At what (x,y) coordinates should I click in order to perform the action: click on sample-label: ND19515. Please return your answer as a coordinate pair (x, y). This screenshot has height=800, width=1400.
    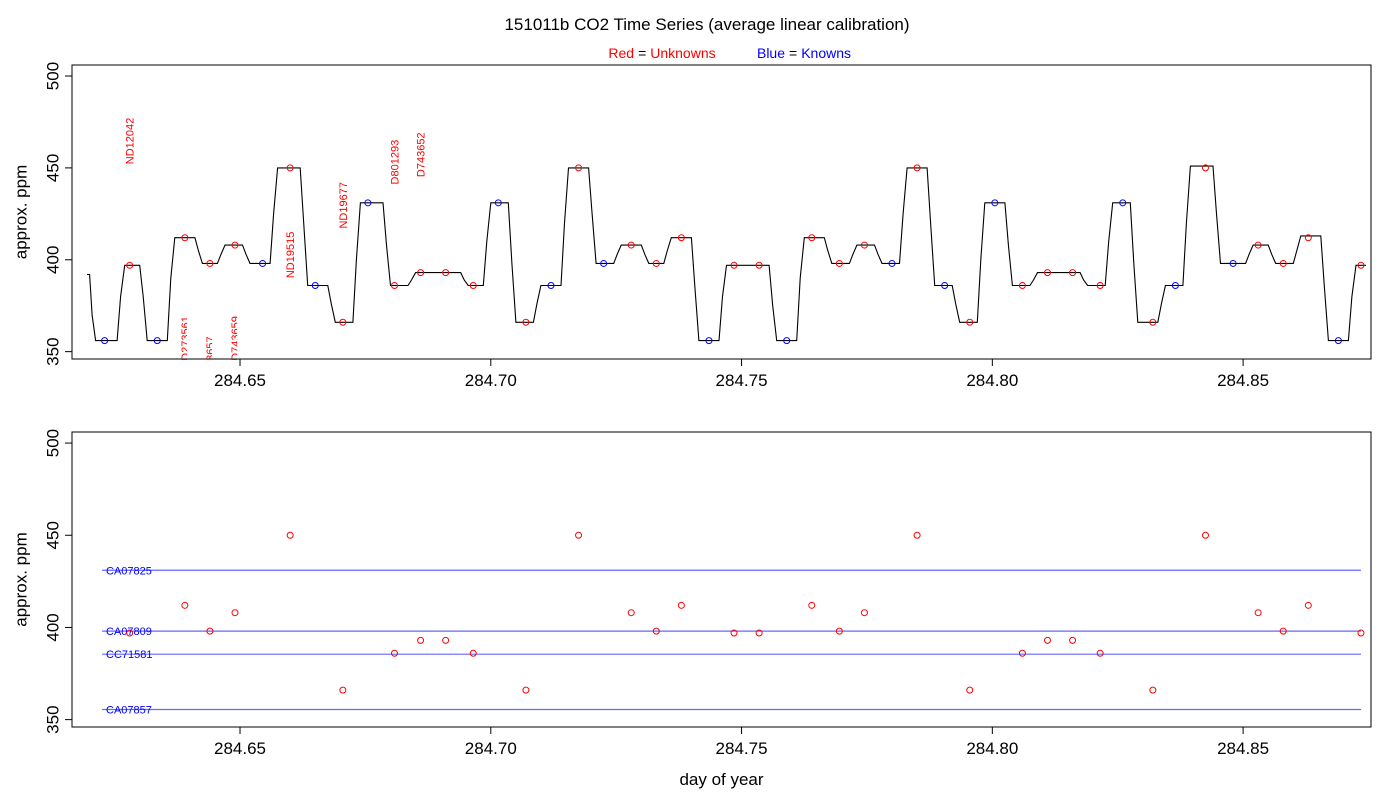
    Looking at the image, I should click on (291, 255).